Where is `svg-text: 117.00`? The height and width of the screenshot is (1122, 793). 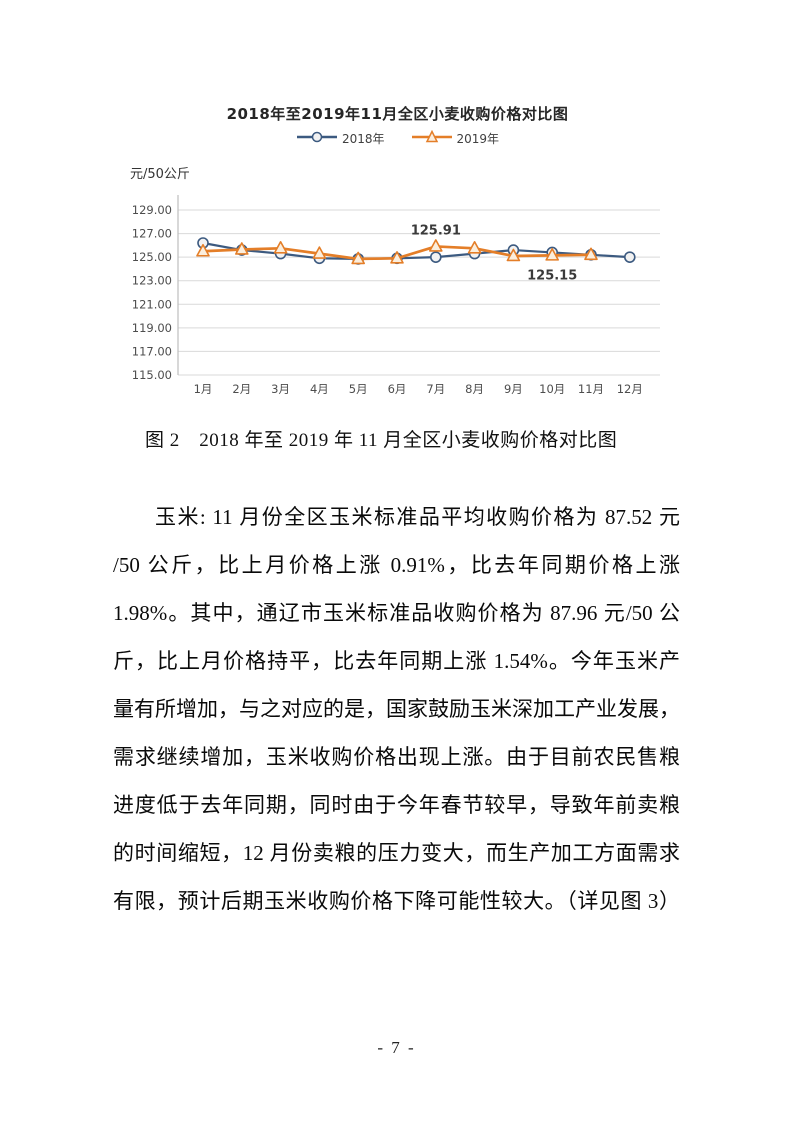
svg-text: 117.00 is located at coordinates (152, 351).